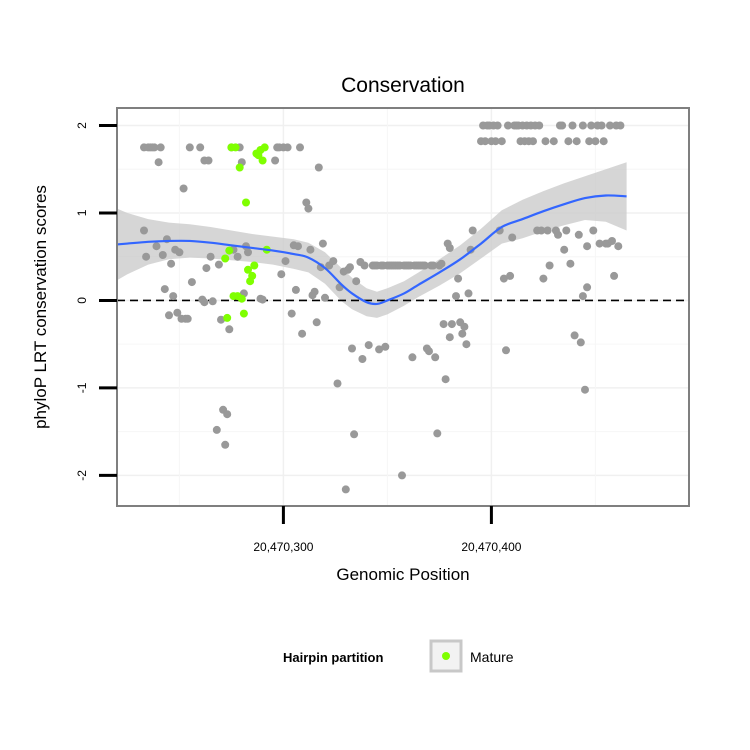  I want to click on smooth-fit-line, so click(371, 250).